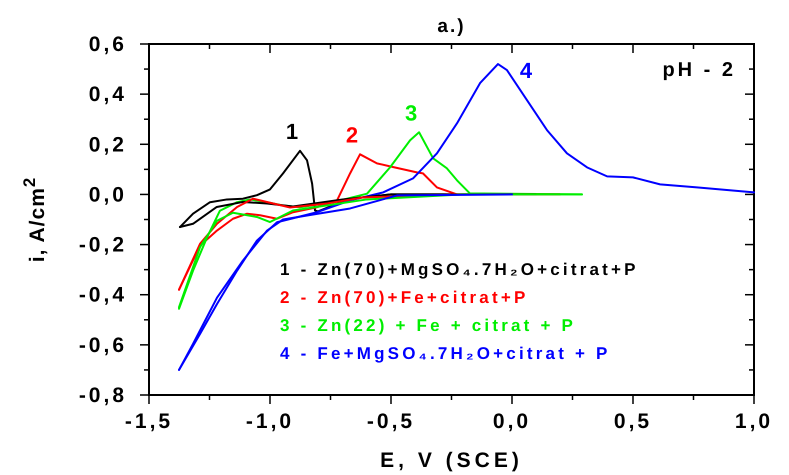 This screenshot has width=789, height=475. What do you see at coordinates (411, 113) in the screenshot?
I see `annotation: 3` at bounding box center [411, 113].